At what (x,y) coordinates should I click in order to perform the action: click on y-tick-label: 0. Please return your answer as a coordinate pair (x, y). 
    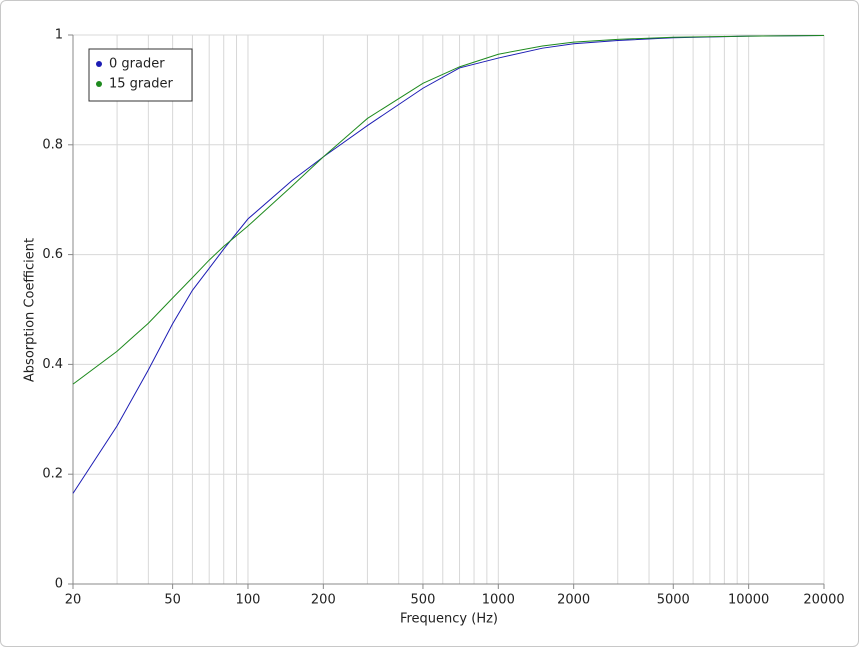
    Looking at the image, I should click on (59, 584).